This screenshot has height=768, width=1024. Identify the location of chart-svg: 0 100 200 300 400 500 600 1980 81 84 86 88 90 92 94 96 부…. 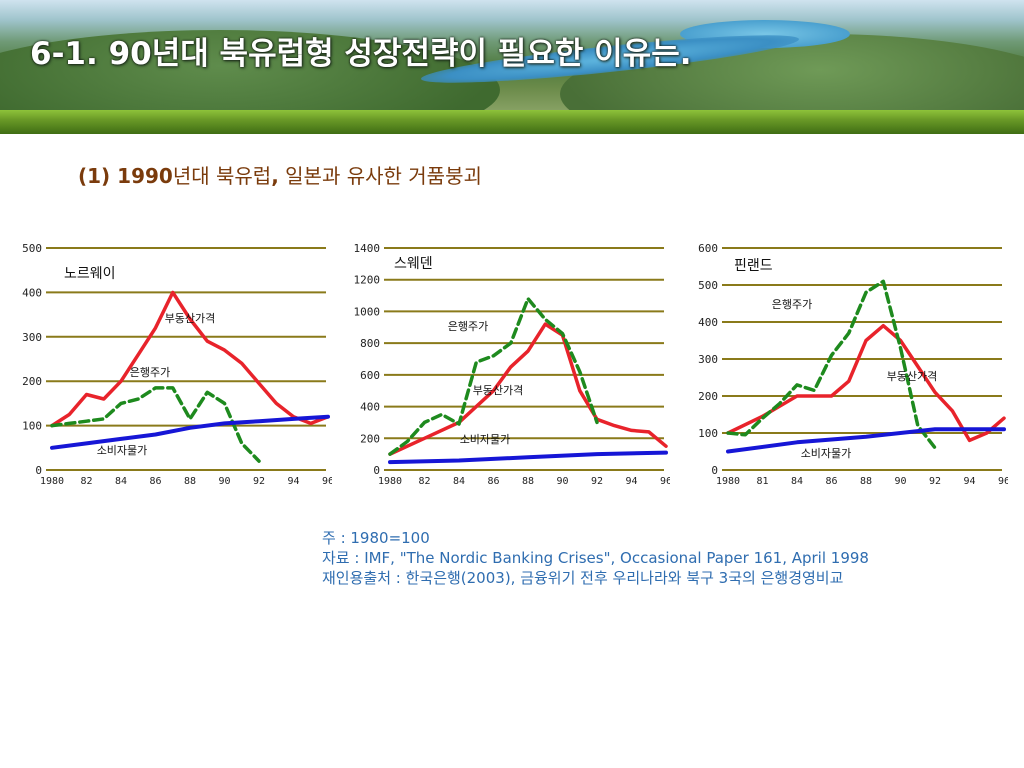
(853, 364).